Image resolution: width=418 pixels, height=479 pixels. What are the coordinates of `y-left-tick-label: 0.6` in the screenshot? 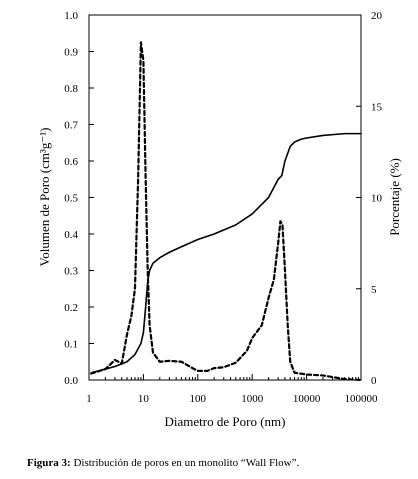 It's located at (71, 162).